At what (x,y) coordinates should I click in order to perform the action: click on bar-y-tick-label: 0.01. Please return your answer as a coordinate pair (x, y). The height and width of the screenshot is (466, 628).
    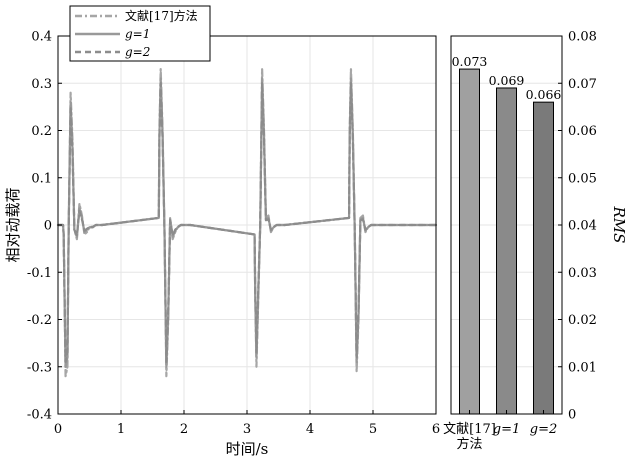
    Looking at the image, I should click on (582, 367).